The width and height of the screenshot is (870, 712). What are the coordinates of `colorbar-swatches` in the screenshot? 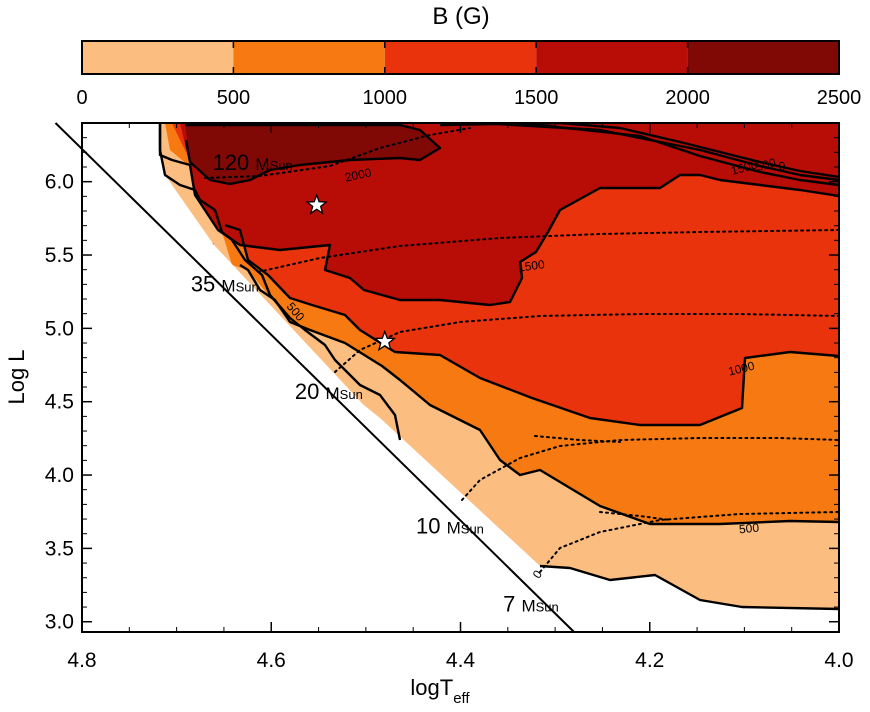 It's located at (460, 57).